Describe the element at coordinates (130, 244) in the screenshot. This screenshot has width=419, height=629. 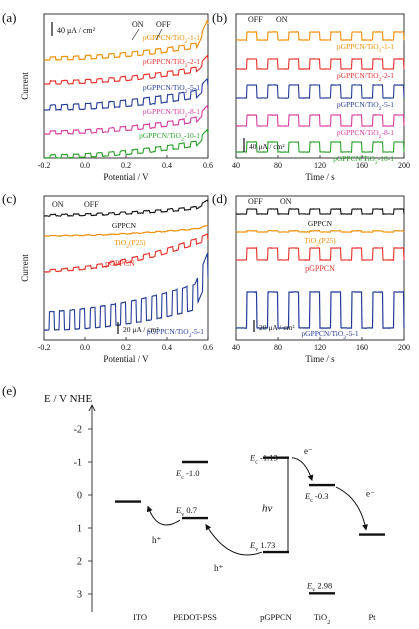
I see `series-label-c-1: TiO2(P25)` at that location.